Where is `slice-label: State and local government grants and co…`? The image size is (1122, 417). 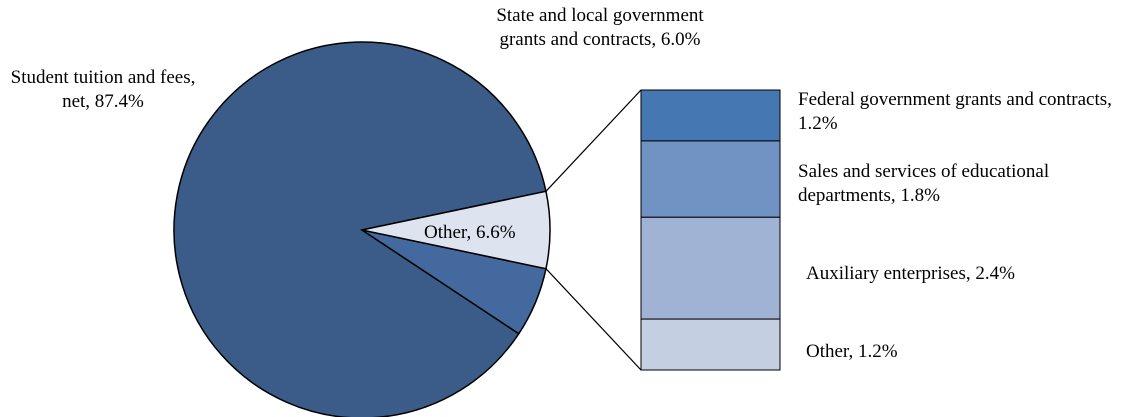 slice-label: State and local government grants and co… is located at coordinates (600, 27).